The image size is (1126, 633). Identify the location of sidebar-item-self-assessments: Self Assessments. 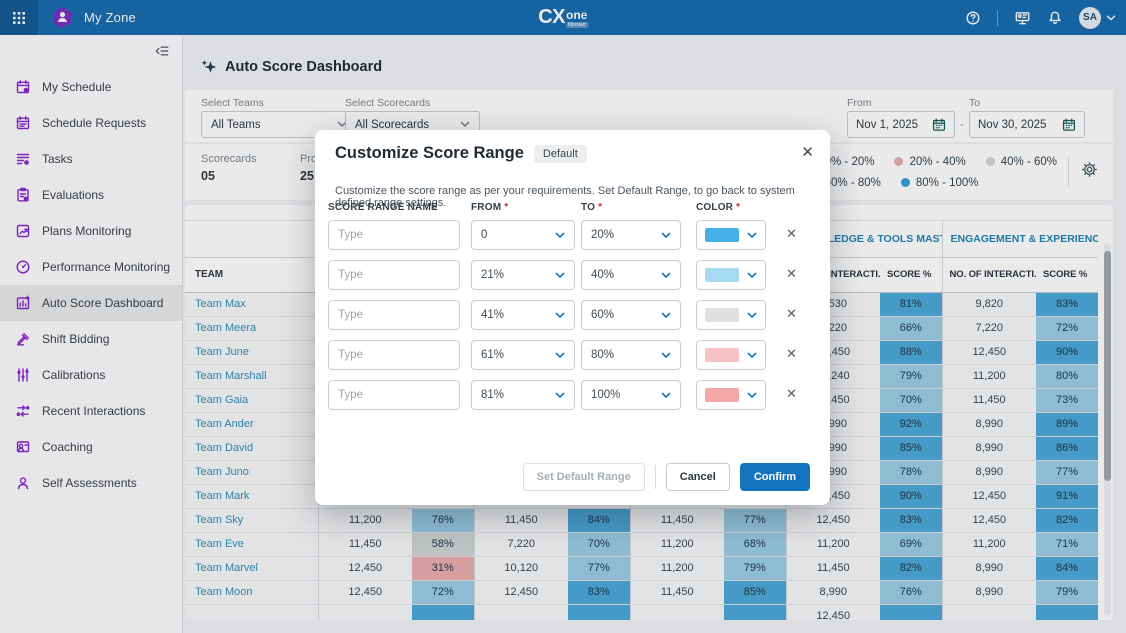
(91, 483).